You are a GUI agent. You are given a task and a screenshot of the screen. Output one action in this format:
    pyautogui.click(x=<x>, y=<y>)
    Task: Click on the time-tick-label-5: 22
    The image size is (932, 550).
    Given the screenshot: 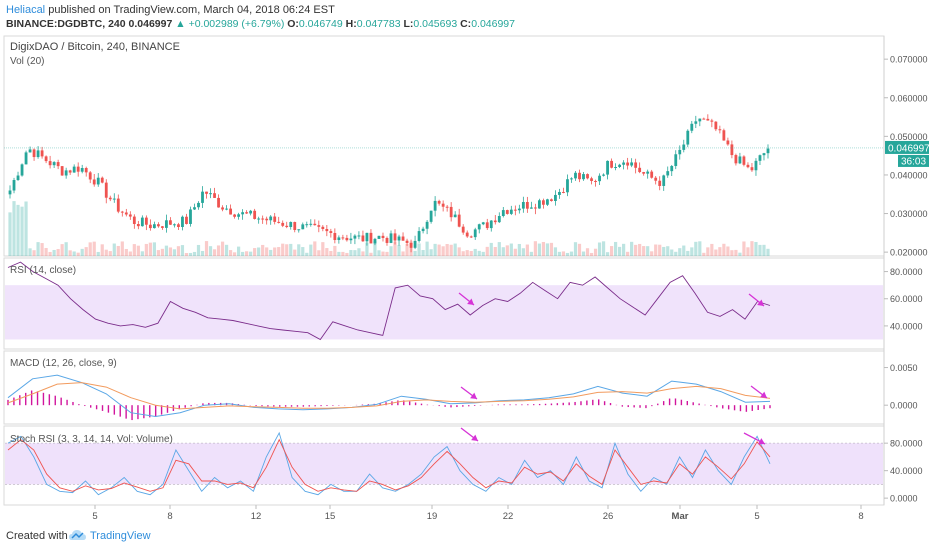 What is the action you would take?
    pyautogui.click(x=508, y=516)
    